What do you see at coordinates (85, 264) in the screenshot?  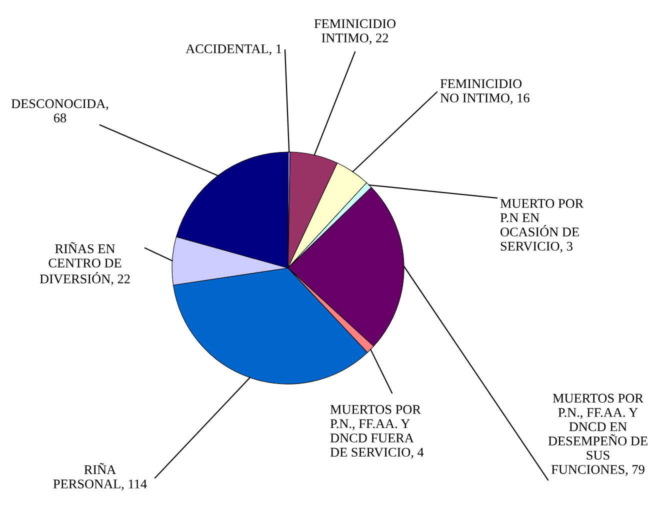 I see `slice-label: RIÑAS EN CENTRO DE DIVERSIÓN, 22` at bounding box center [85, 264].